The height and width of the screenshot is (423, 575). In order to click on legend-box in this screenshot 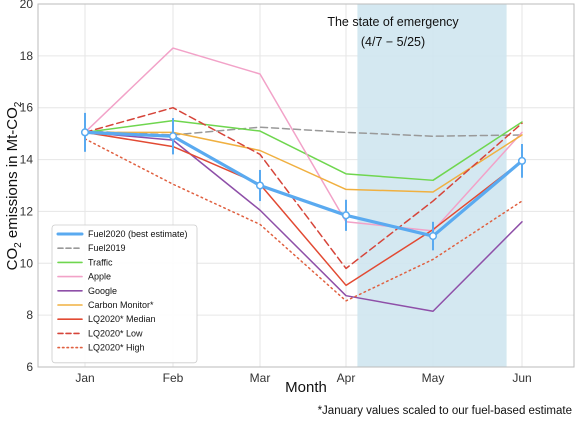, I will do `click(124, 294)`.